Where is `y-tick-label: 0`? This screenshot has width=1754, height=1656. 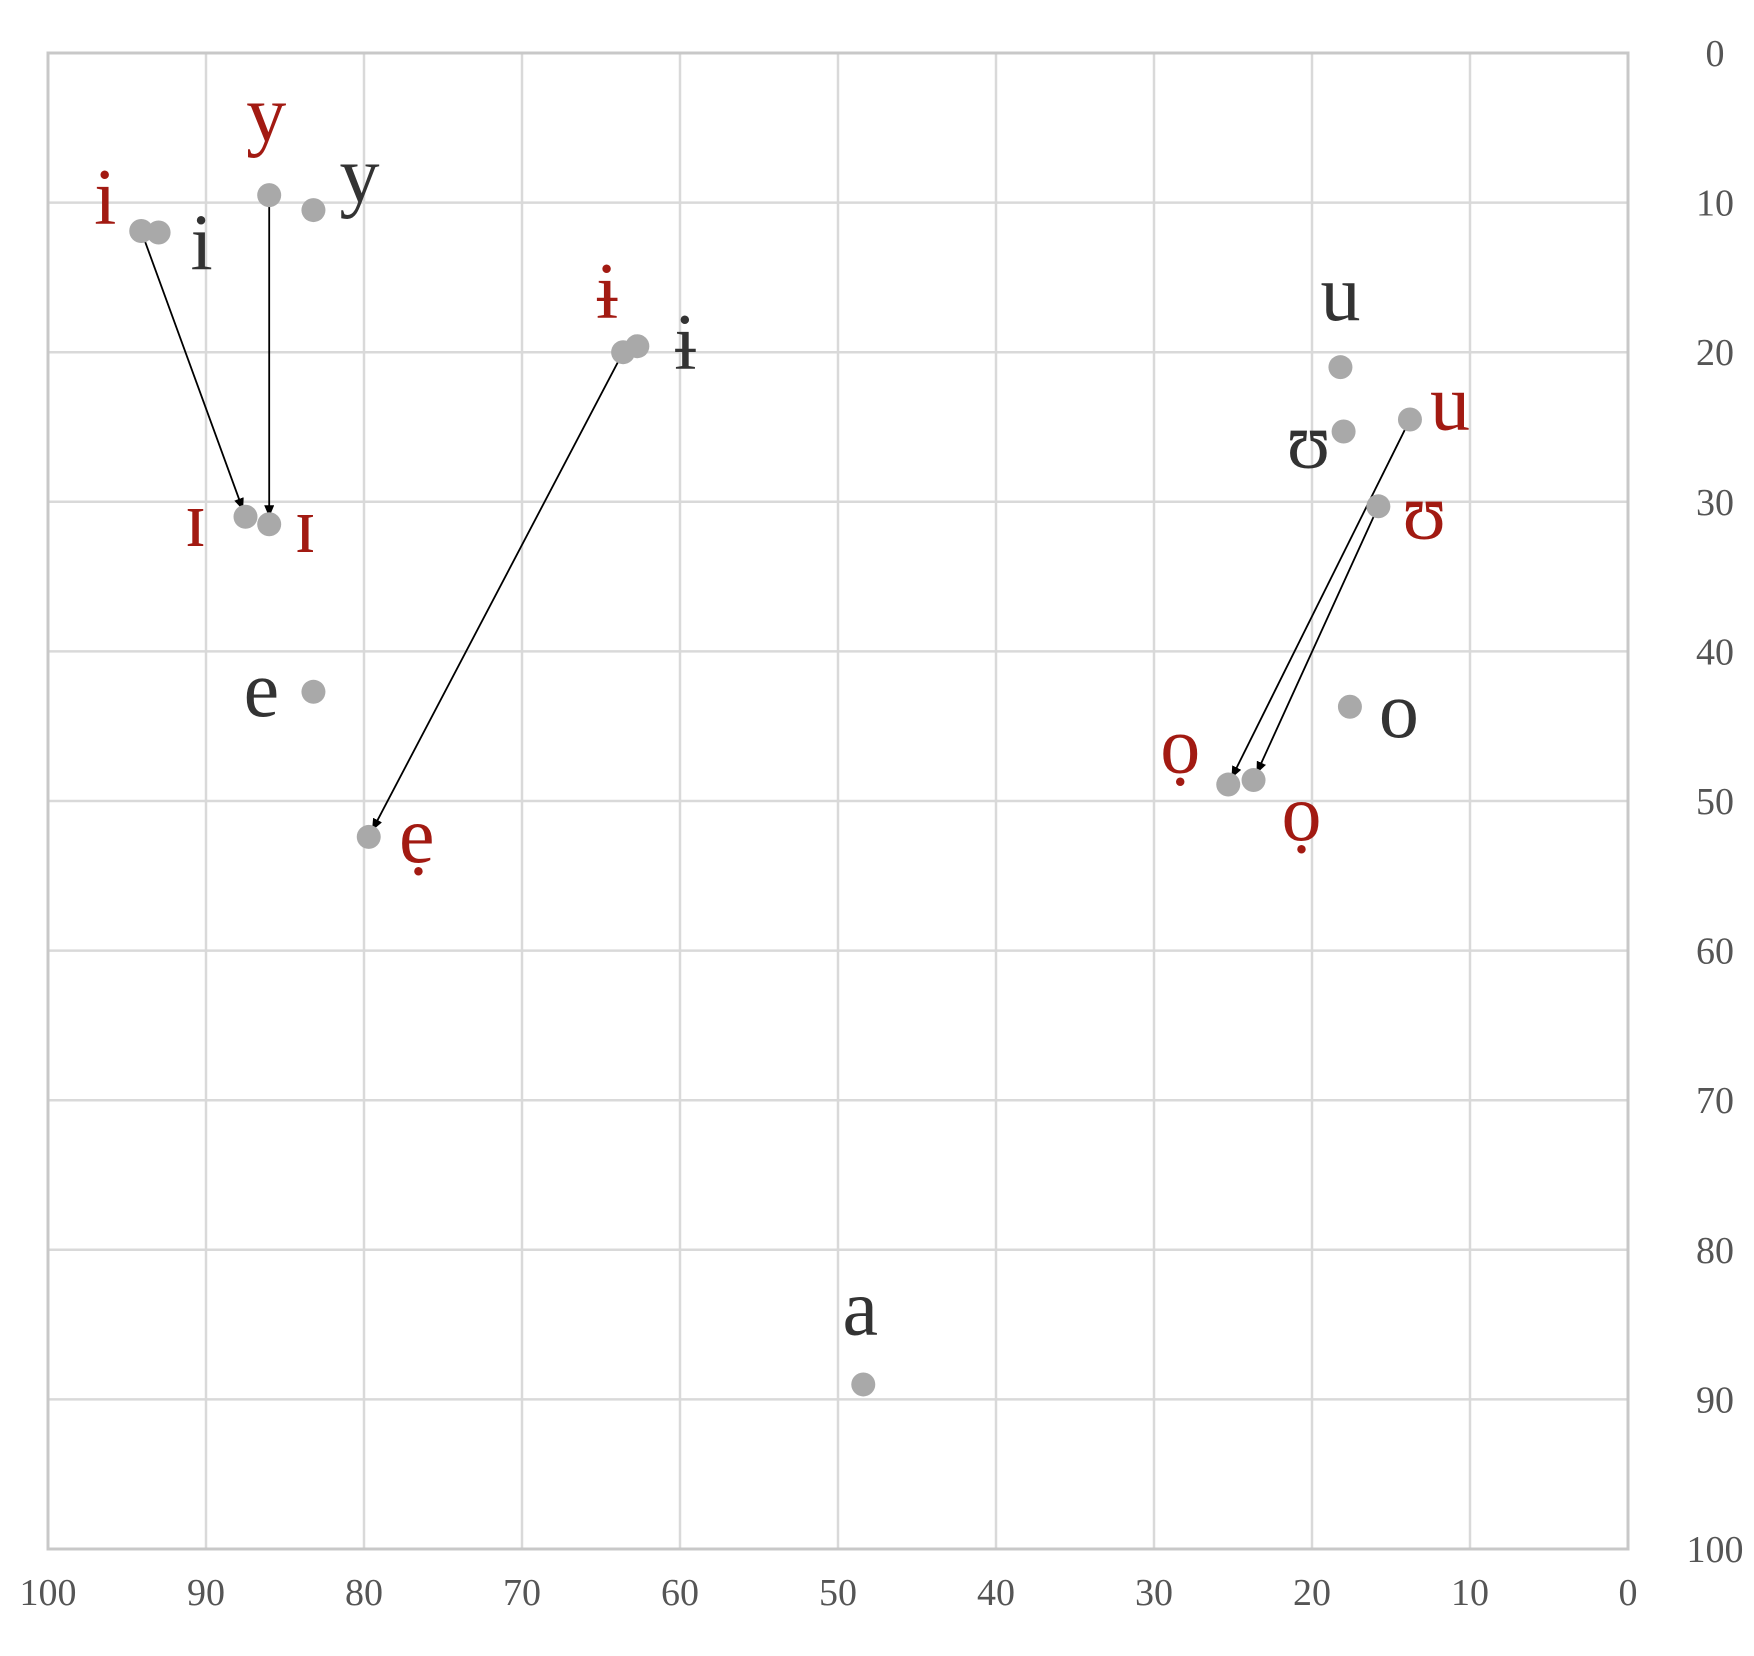
y-tick-label: 0 is located at coordinates (1715, 54).